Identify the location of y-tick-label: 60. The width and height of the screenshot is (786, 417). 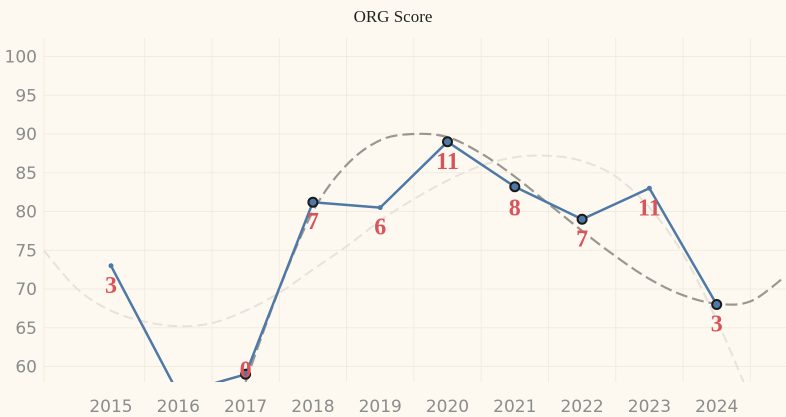
(26, 368).